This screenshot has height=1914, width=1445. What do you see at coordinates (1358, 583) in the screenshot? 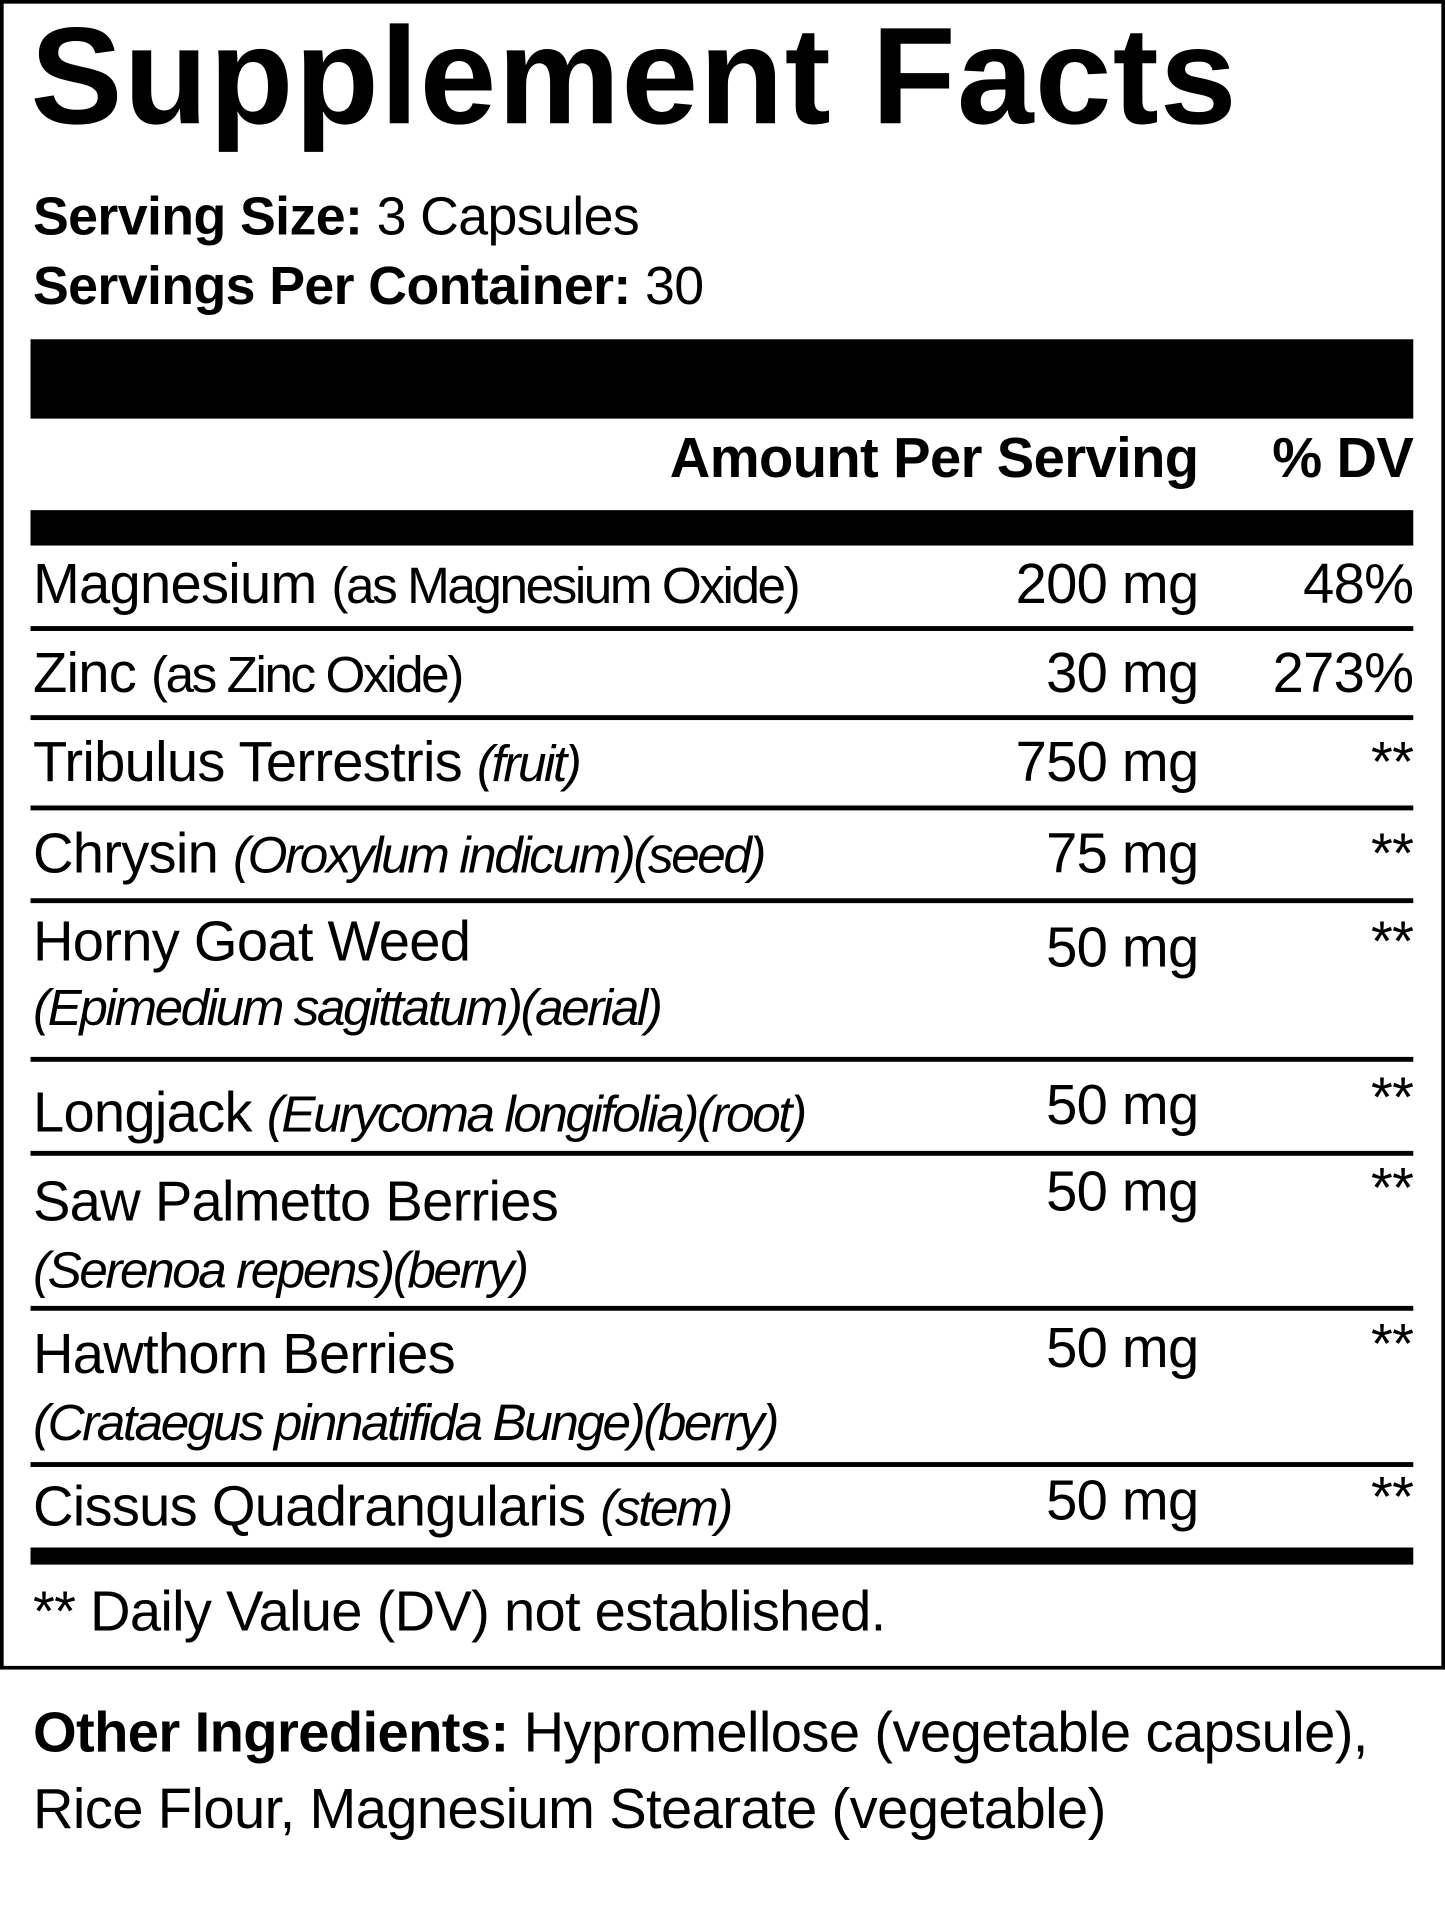
I see `ingredient-dv: 48%` at bounding box center [1358, 583].